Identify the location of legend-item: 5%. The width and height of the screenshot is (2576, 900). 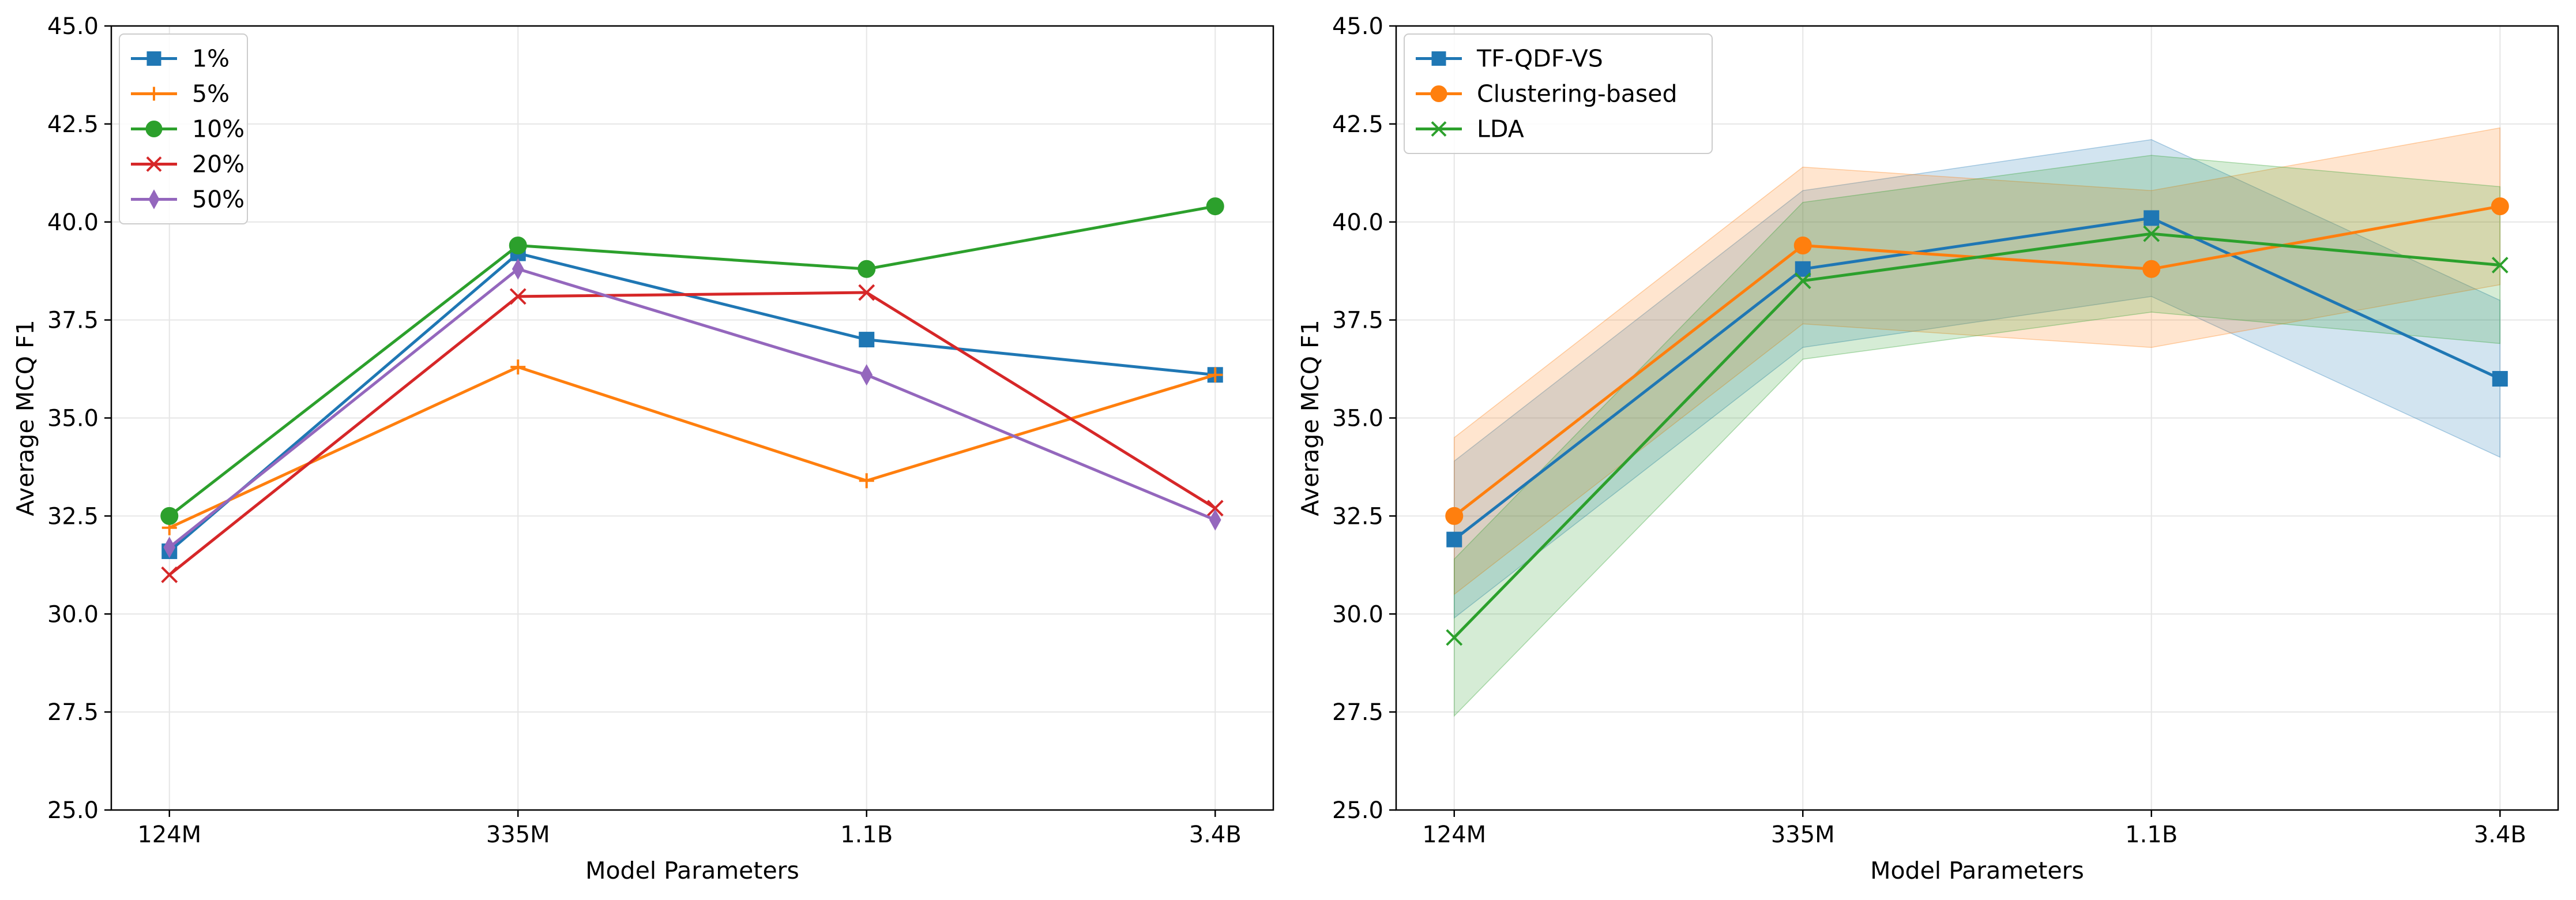
(180, 94).